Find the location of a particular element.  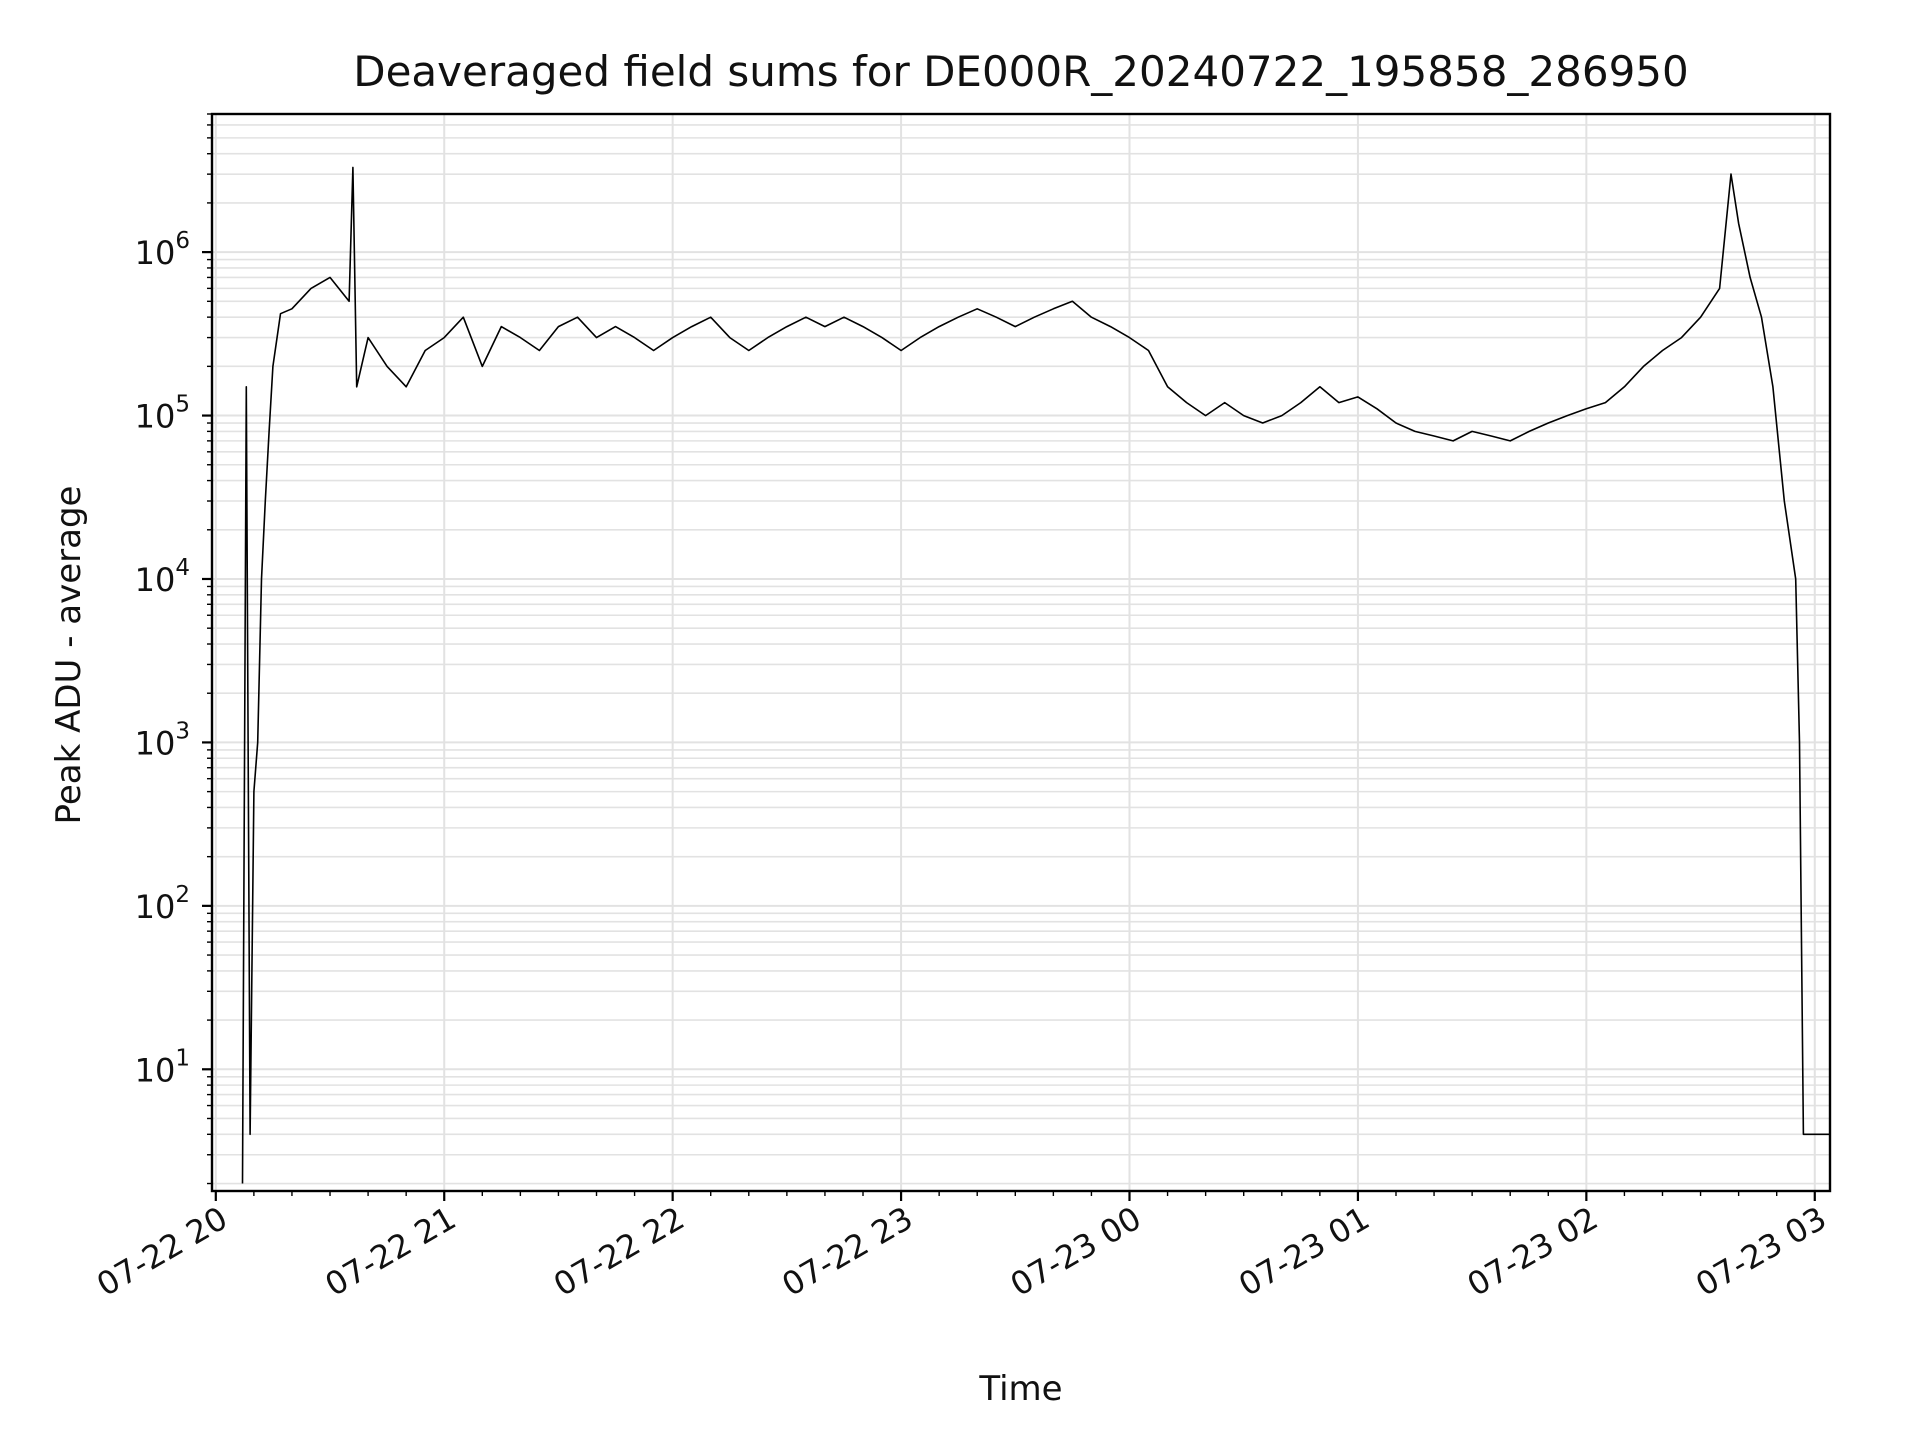

y-axis-label: Peak ADU - average is located at coordinates (69, 655).